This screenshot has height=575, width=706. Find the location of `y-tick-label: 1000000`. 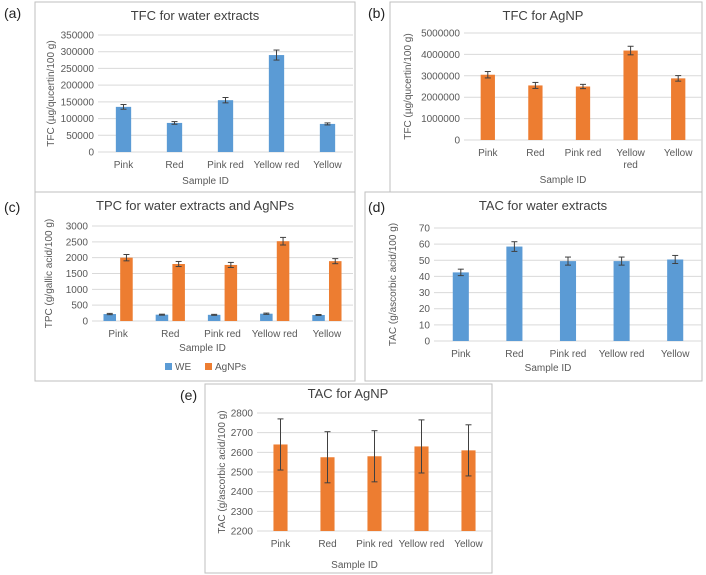

y-tick-label: 1000000 is located at coordinates (440, 119).